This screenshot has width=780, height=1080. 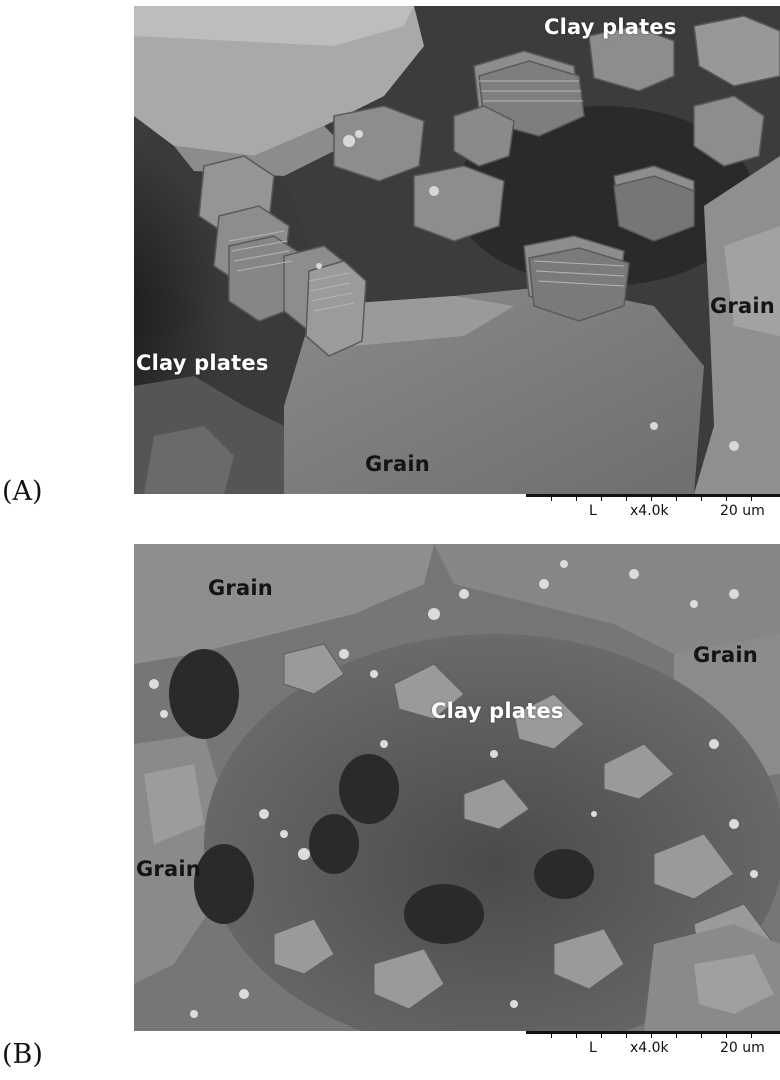 I want to click on label-grain-left: Grain, so click(x=168, y=869).